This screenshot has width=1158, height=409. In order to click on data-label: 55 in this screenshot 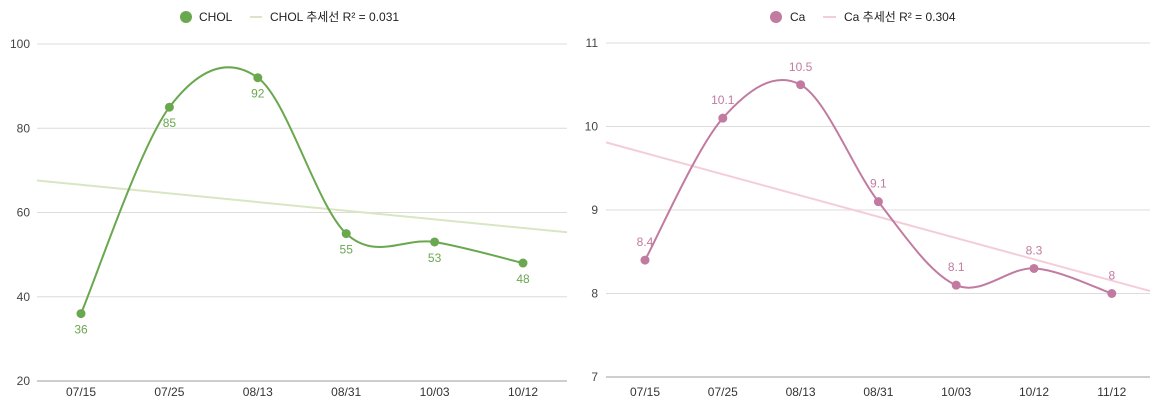, I will do `click(347, 250)`.